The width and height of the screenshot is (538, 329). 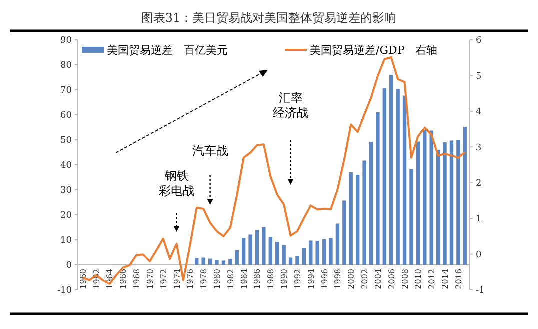 I want to click on y2-tick-label: 3, so click(x=479, y=148).